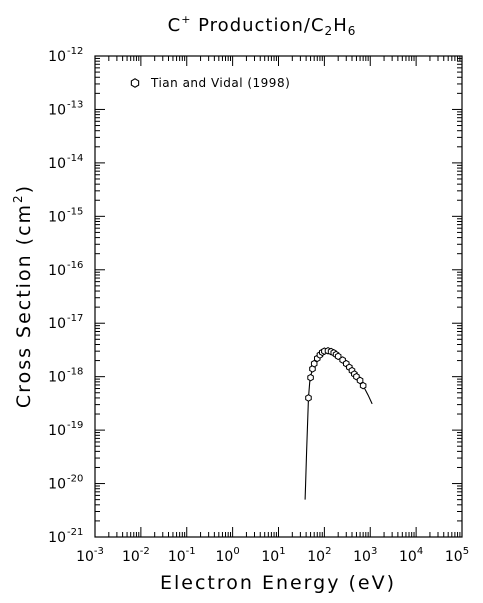 The image size is (483, 603). I want to click on x-tick-label: 10², so click(319, 555).